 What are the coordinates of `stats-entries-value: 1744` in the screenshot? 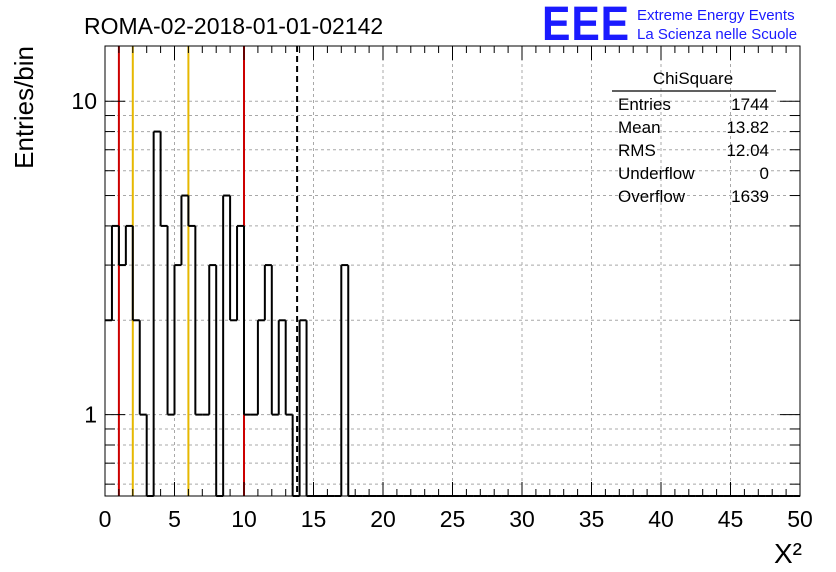 It's located at (750, 104).